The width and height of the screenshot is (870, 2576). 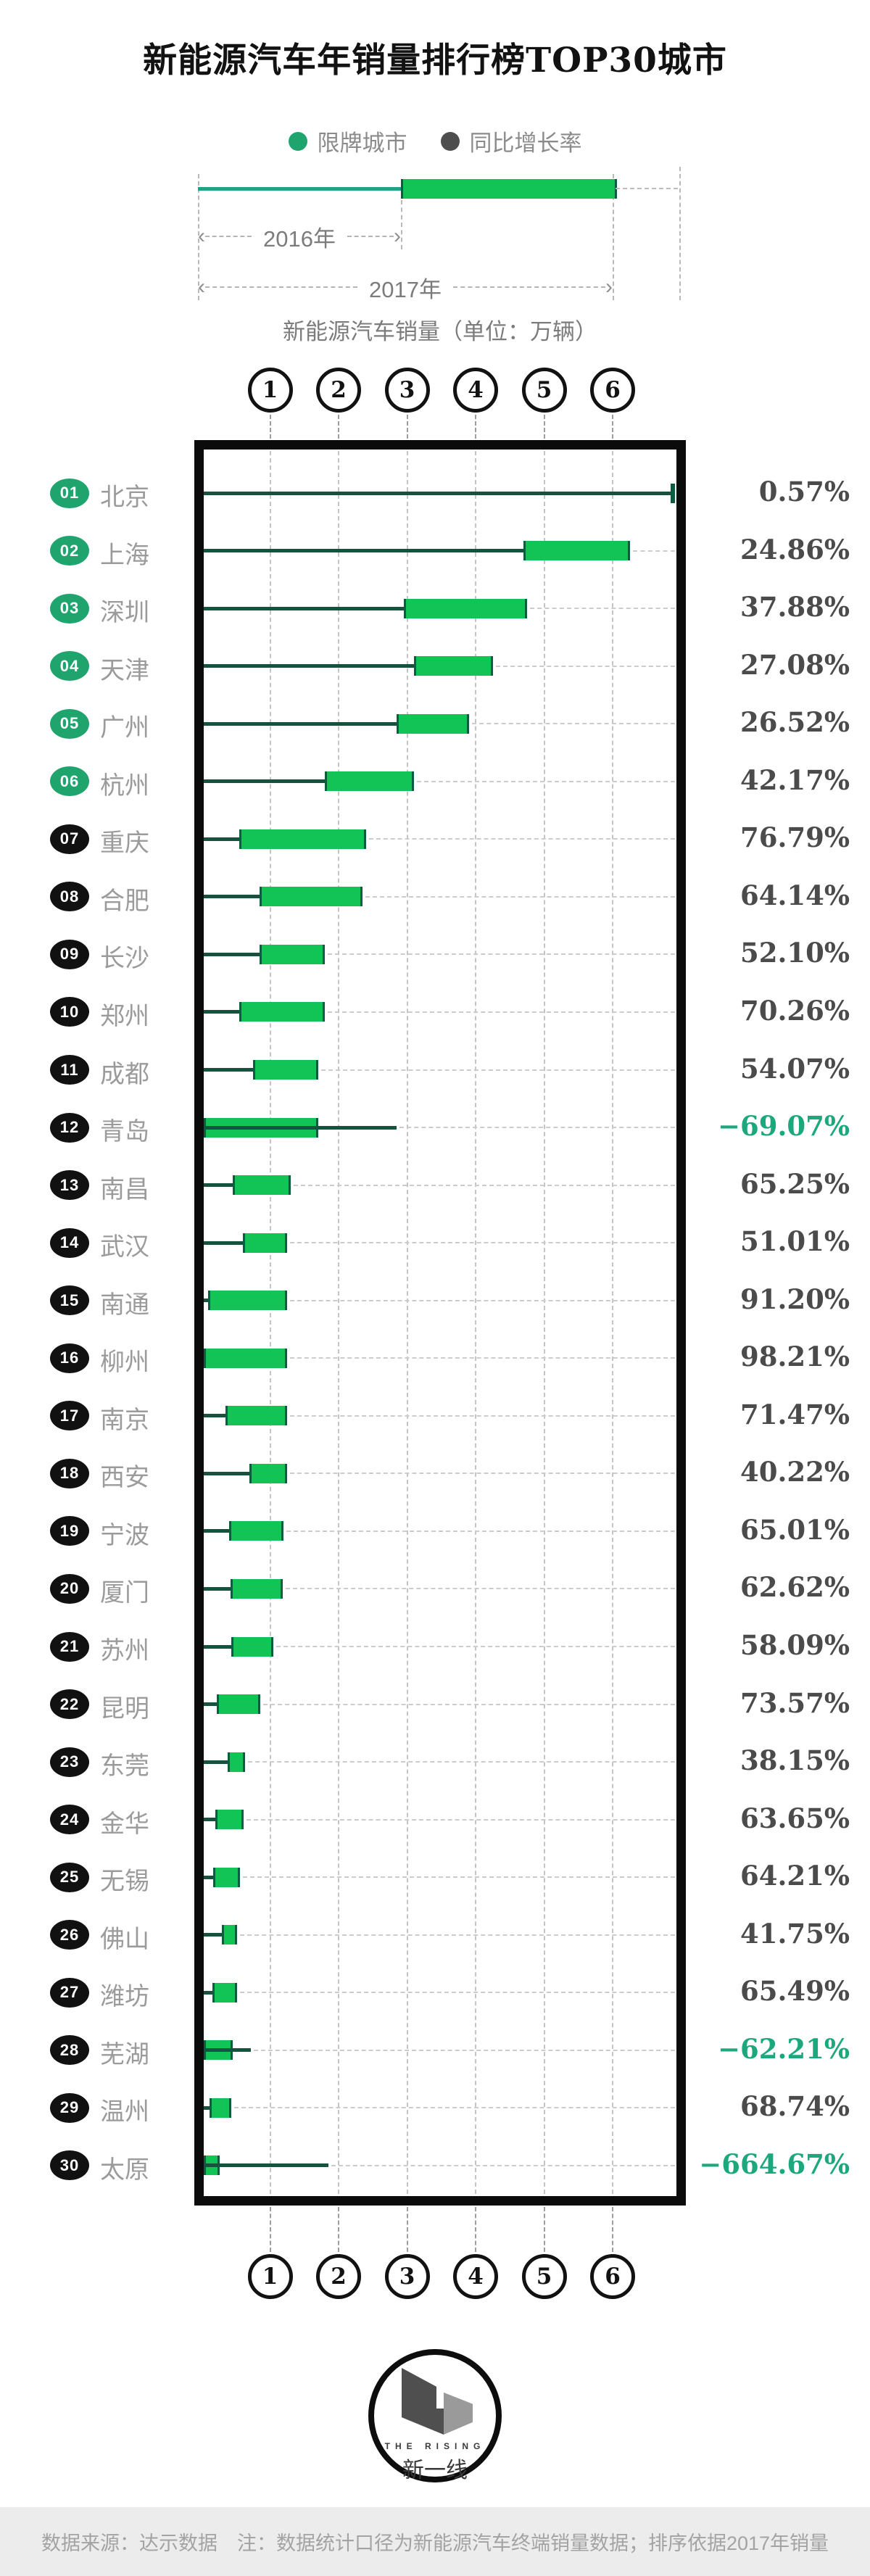 What do you see at coordinates (125, 1939) in the screenshot?
I see `city-label: 佛山` at bounding box center [125, 1939].